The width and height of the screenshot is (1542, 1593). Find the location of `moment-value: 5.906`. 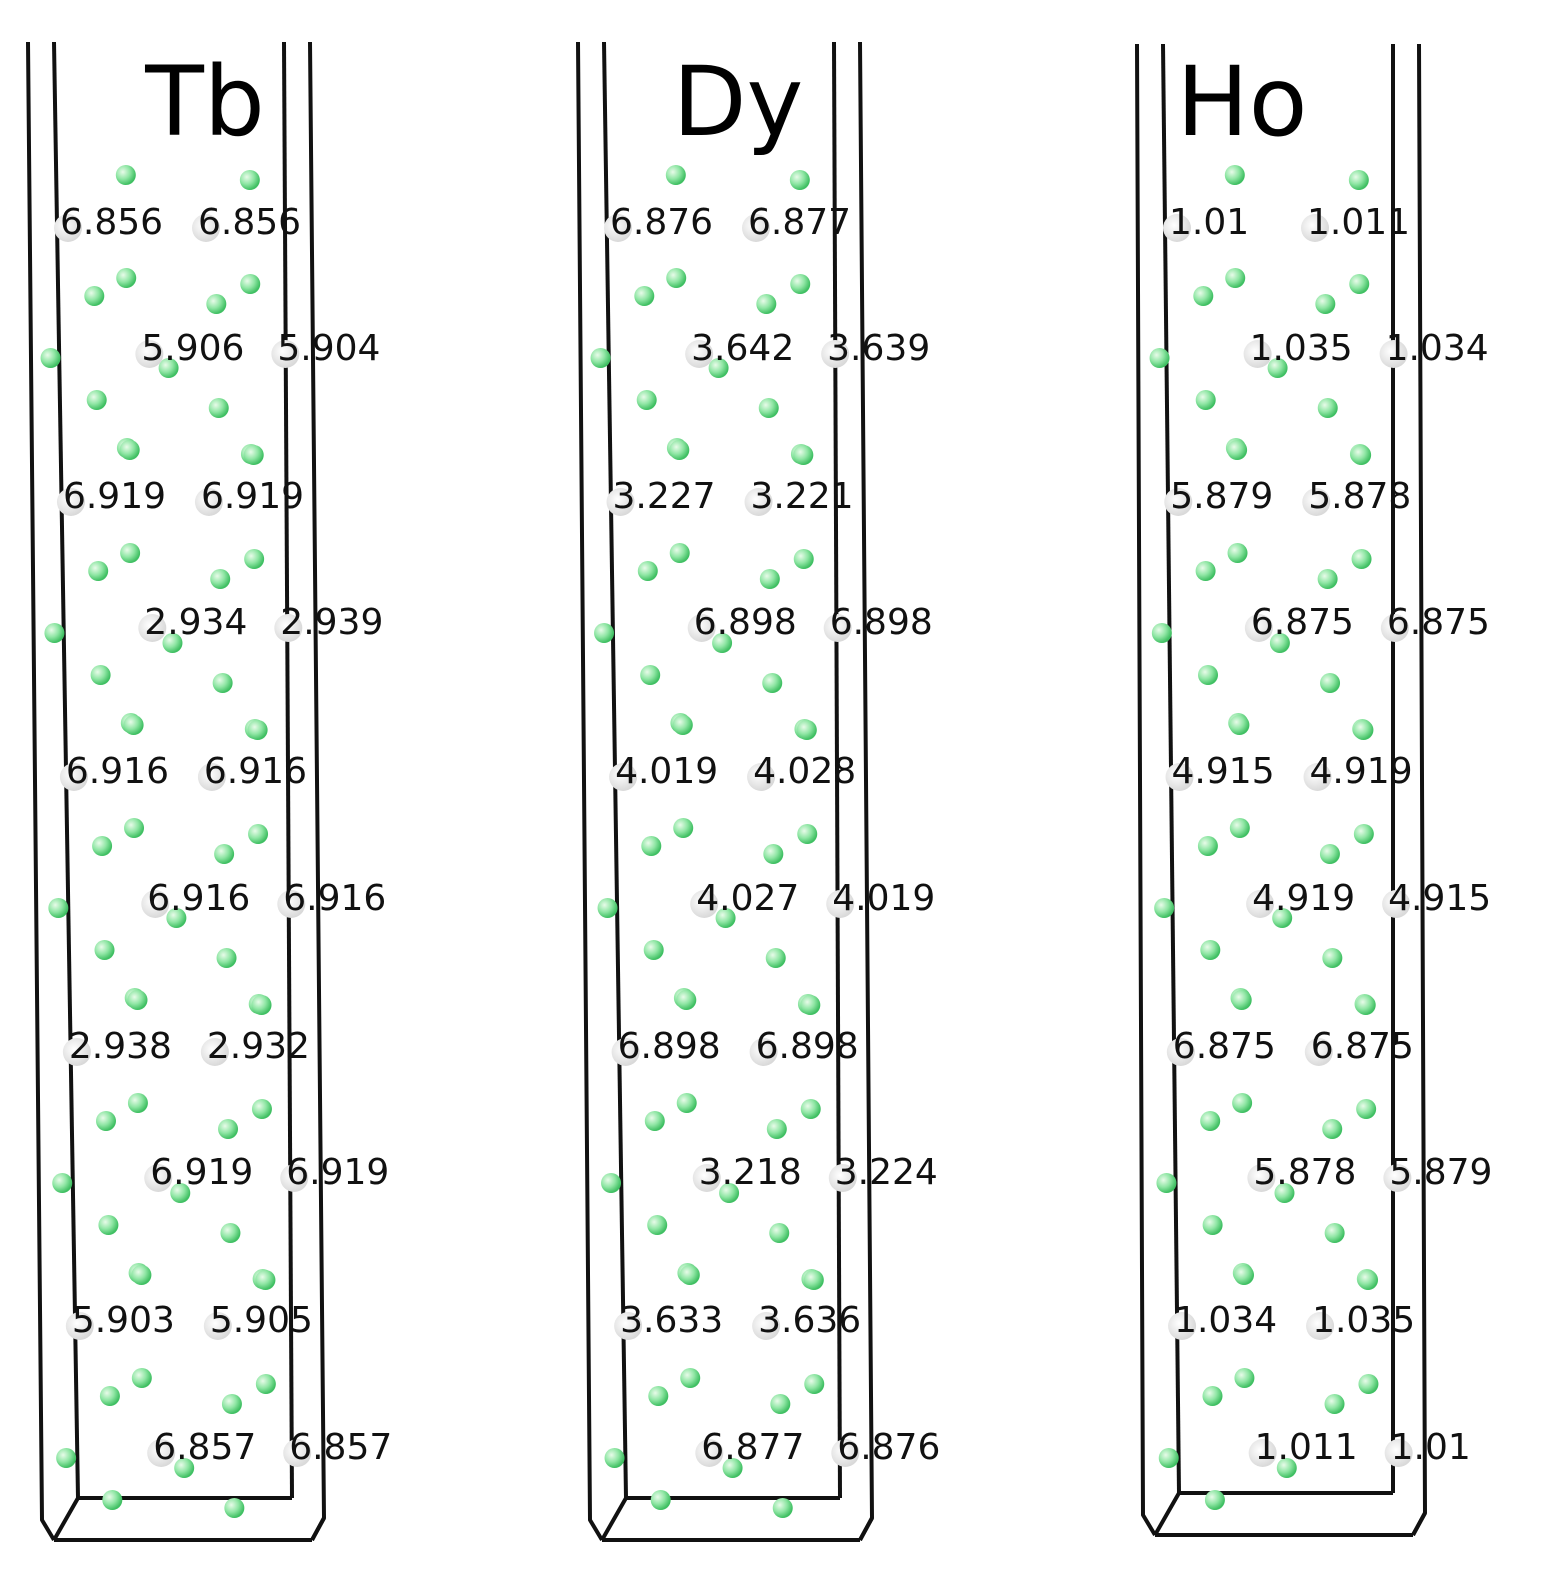

moment-value: 5.906 is located at coordinates (192, 348).